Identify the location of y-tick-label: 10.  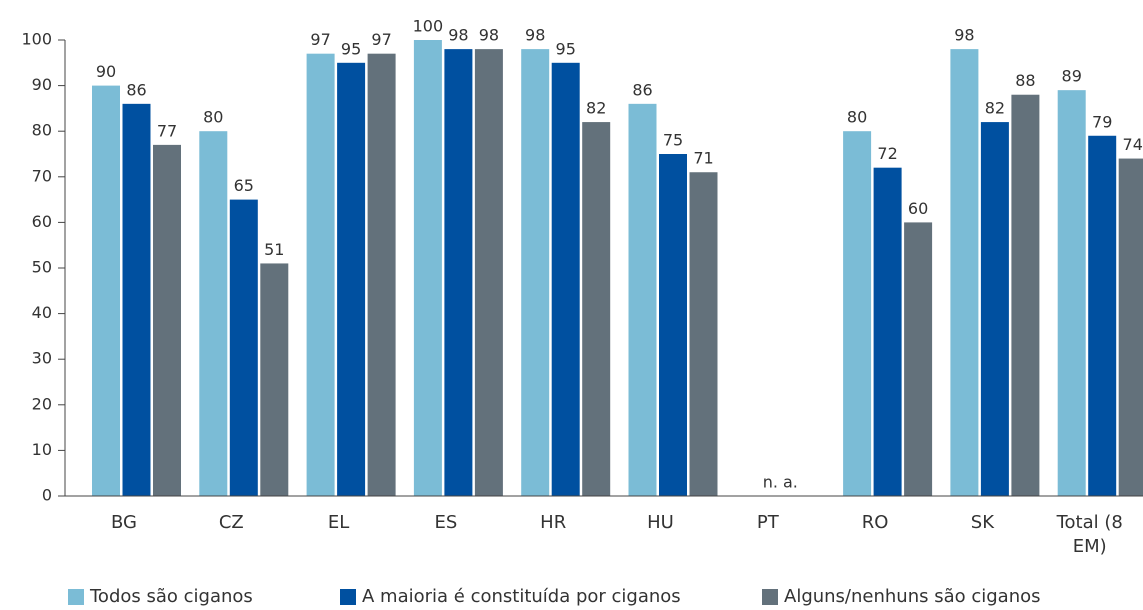
(42, 449).